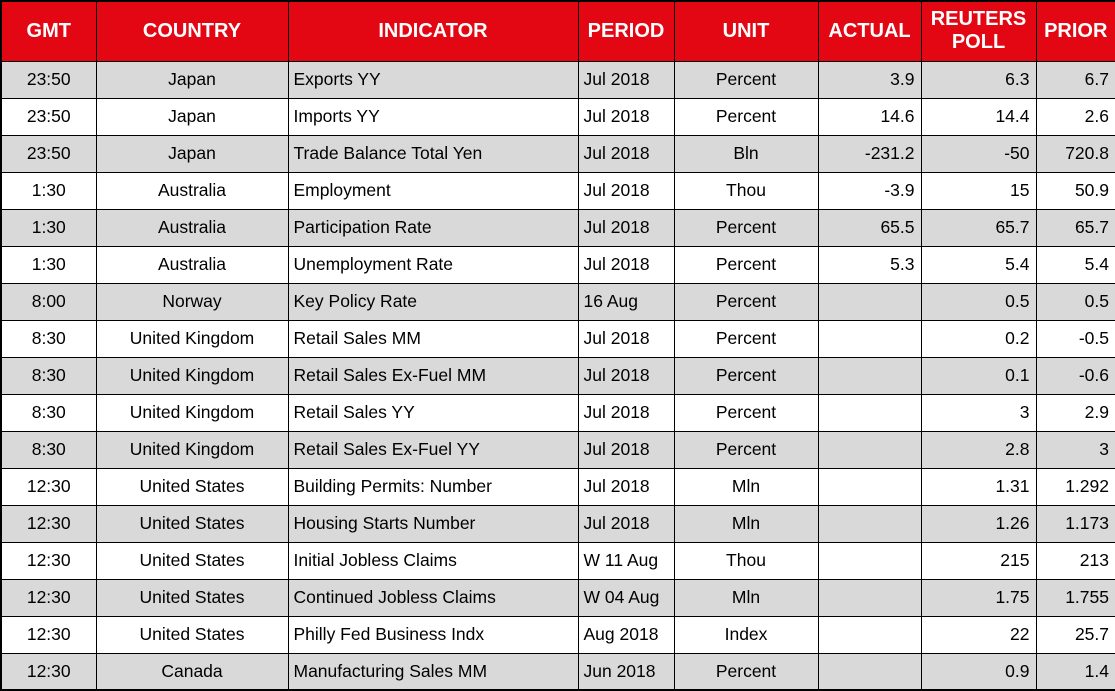 The image size is (1115, 691). What do you see at coordinates (1075, 227) in the screenshot?
I see `cell-prior: 65.7` at bounding box center [1075, 227].